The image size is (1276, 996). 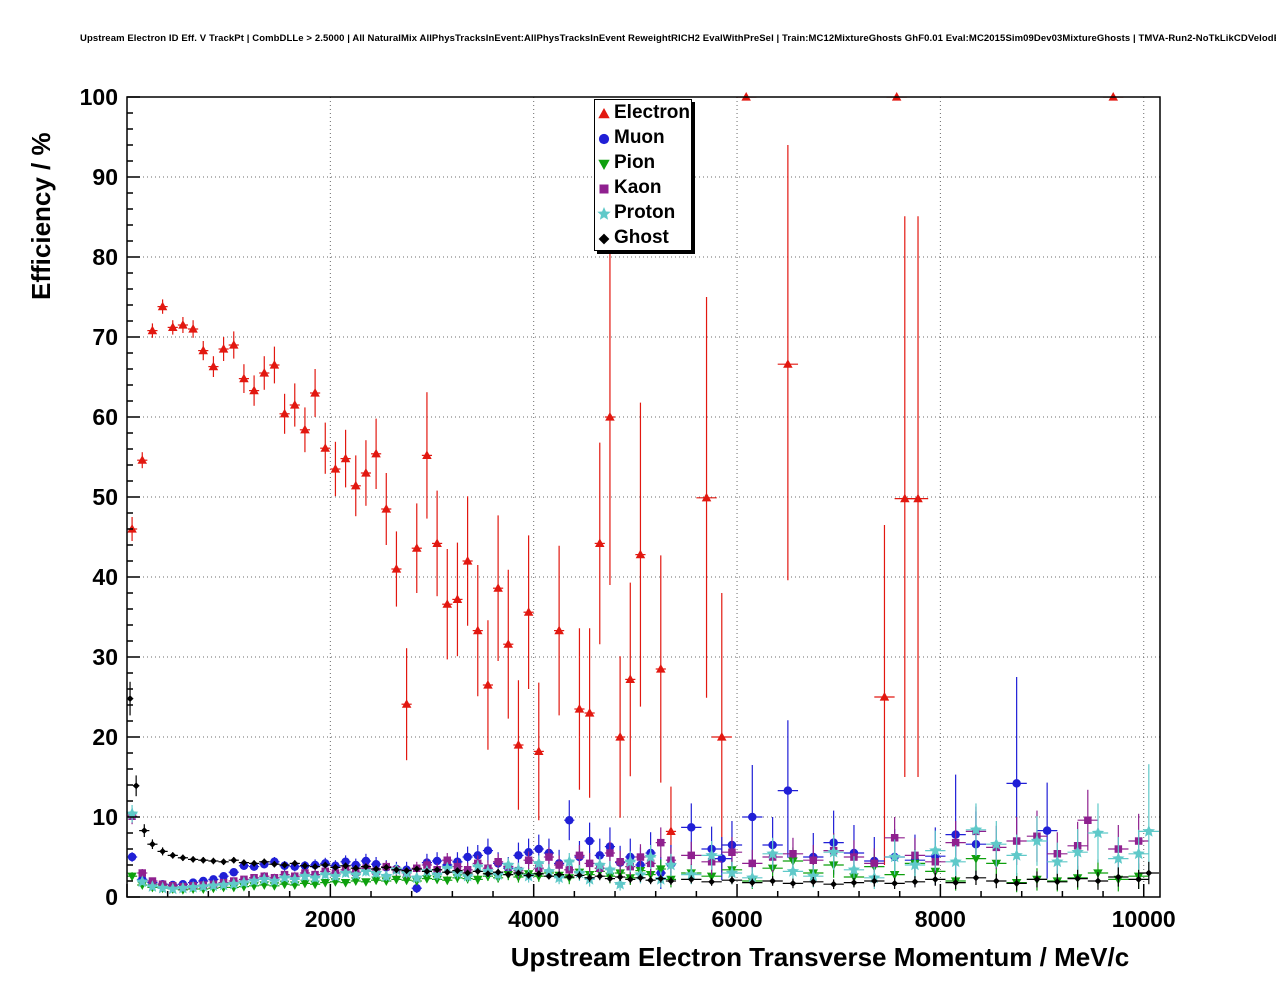 What do you see at coordinates (105, 337) in the screenshot?
I see `y-tick-label: 70` at bounding box center [105, 337].